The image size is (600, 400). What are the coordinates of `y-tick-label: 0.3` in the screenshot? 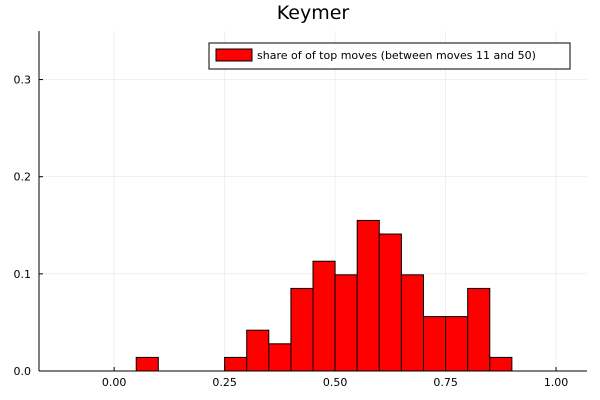 It's located at (23, 80).